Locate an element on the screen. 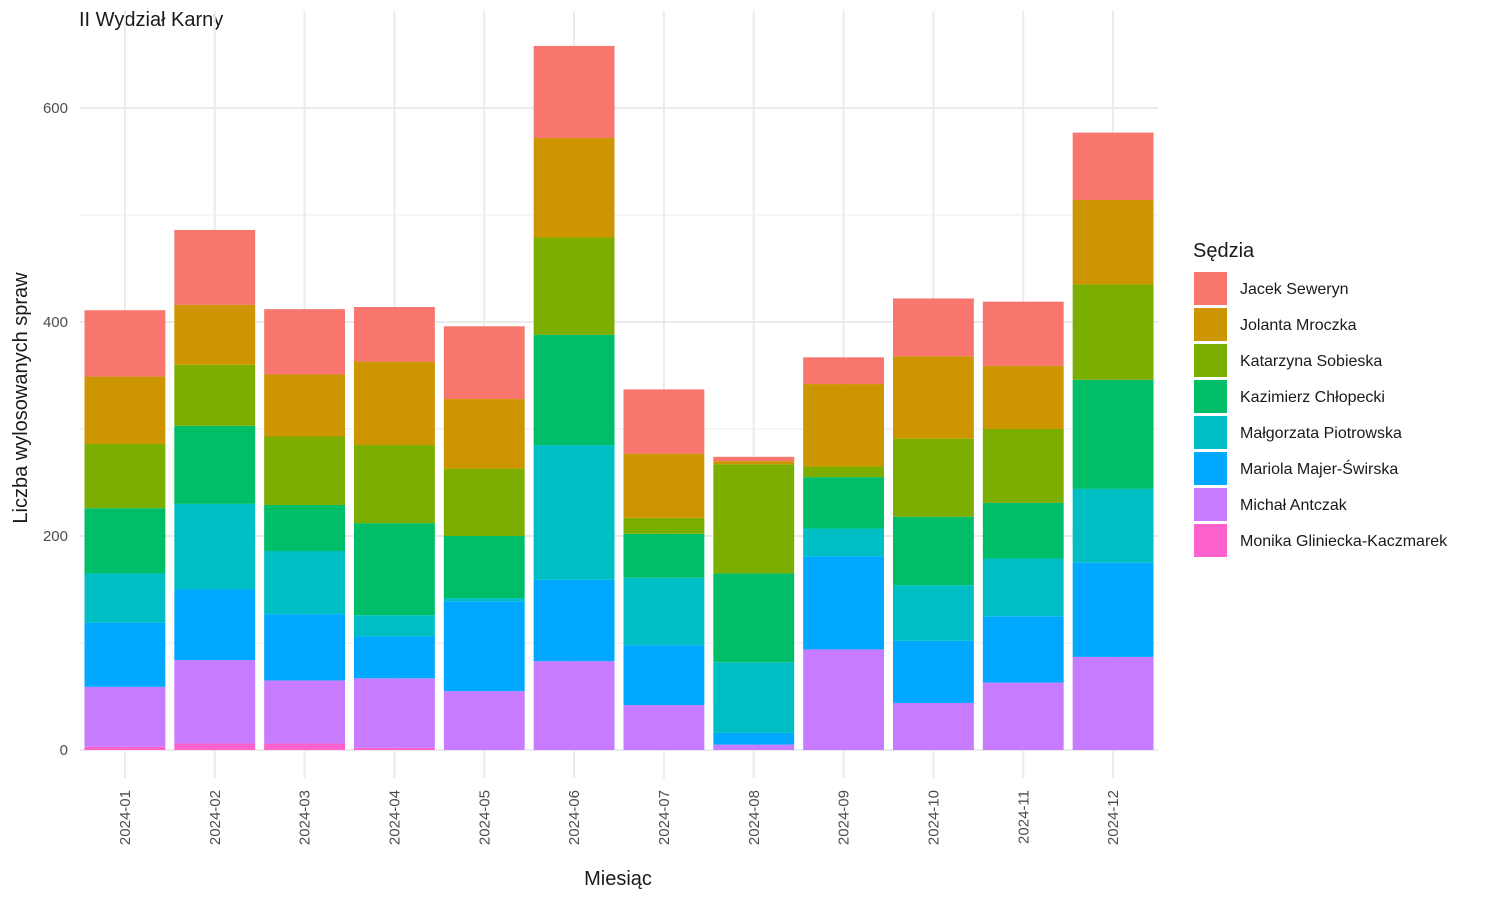 The width and height of the screenshot is (1500, 900). x-tick-label: 2024-05 is located at coordinates (484, 817).